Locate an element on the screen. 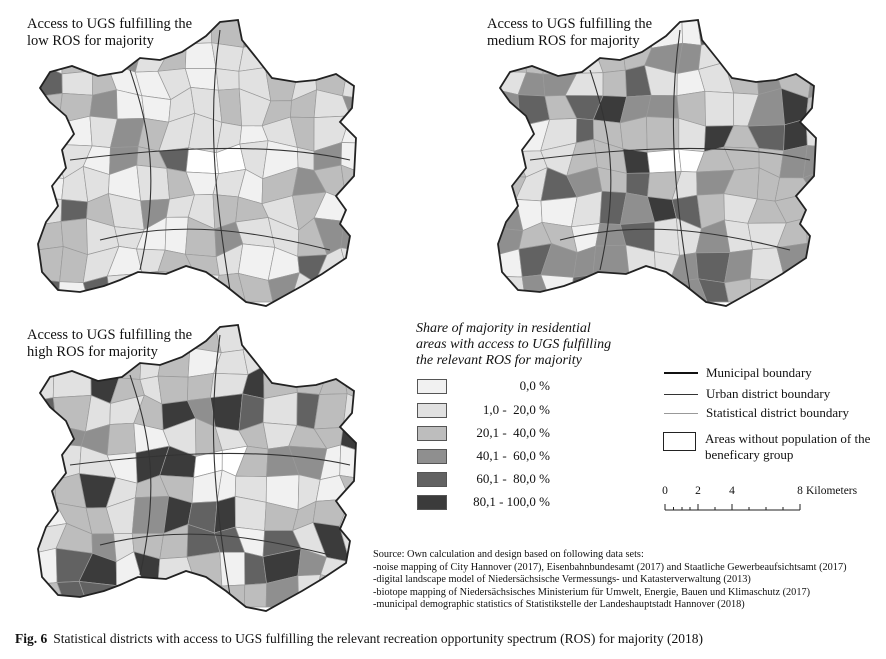 This screenshot has height=659, width=886. legend-no-population-line: Areas without population of the is located at coordinates (788, 438).